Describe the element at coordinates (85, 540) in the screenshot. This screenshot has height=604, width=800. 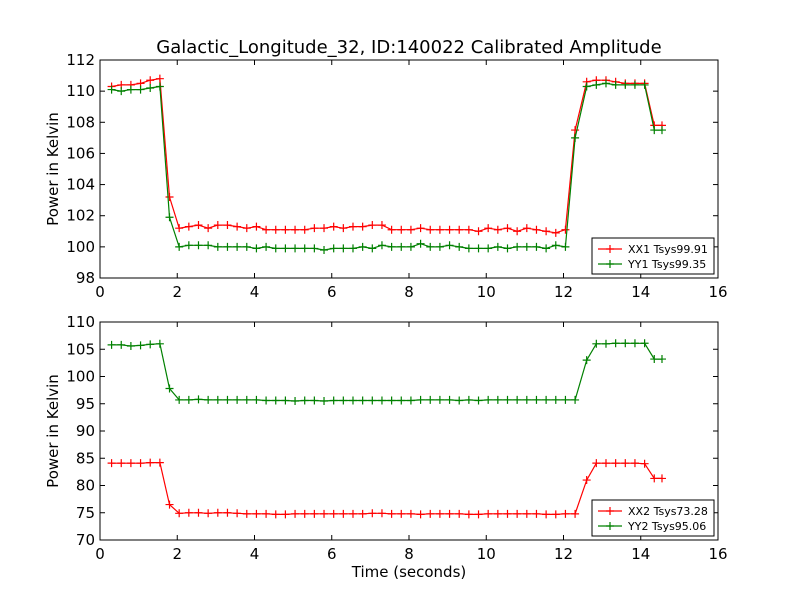
I see `y-tick-label: 70` at that location.